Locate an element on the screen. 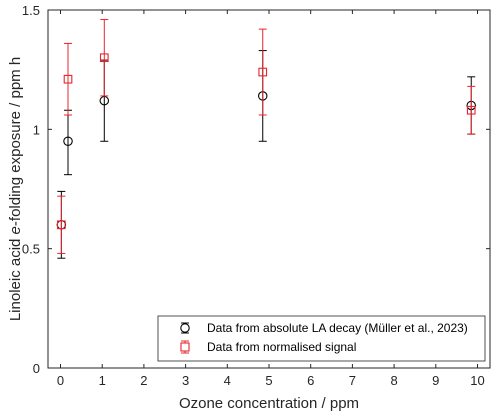 The image size is (500, 417). y-axis-title-part-2: -folding exposure / ppm h is located at coordinates (15, 141).